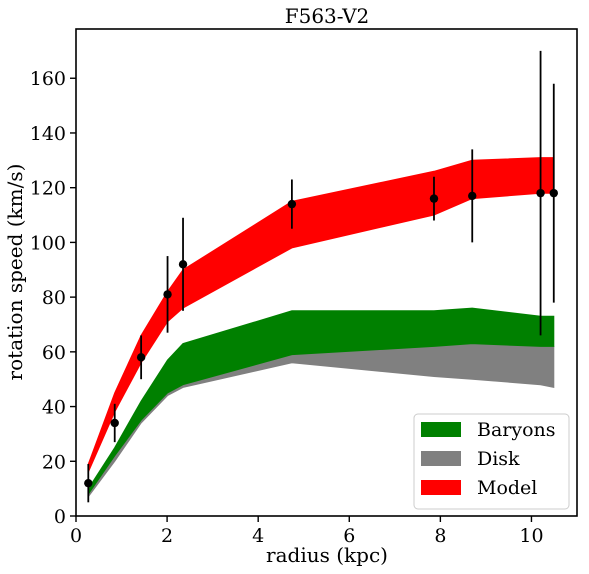 The width and height of the screenshot is (589, 574). Describe the element at coordinates (327, 555) in the screenshot. I see `x-axis-label: radius (kpc)` at that location.